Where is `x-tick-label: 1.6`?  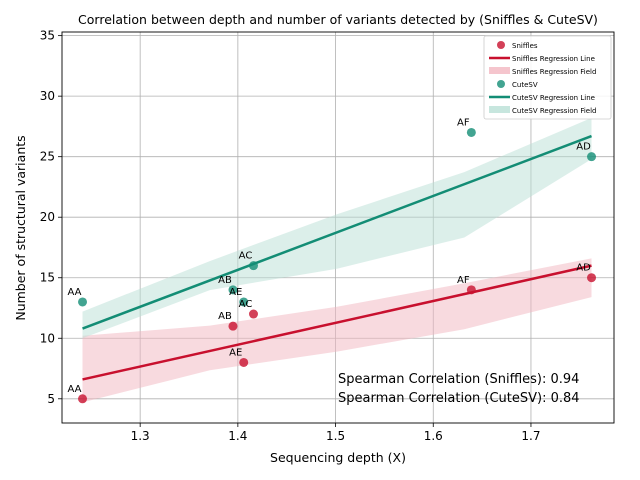
x-tick-label: 1.6 is located at coordinates (433, 436).